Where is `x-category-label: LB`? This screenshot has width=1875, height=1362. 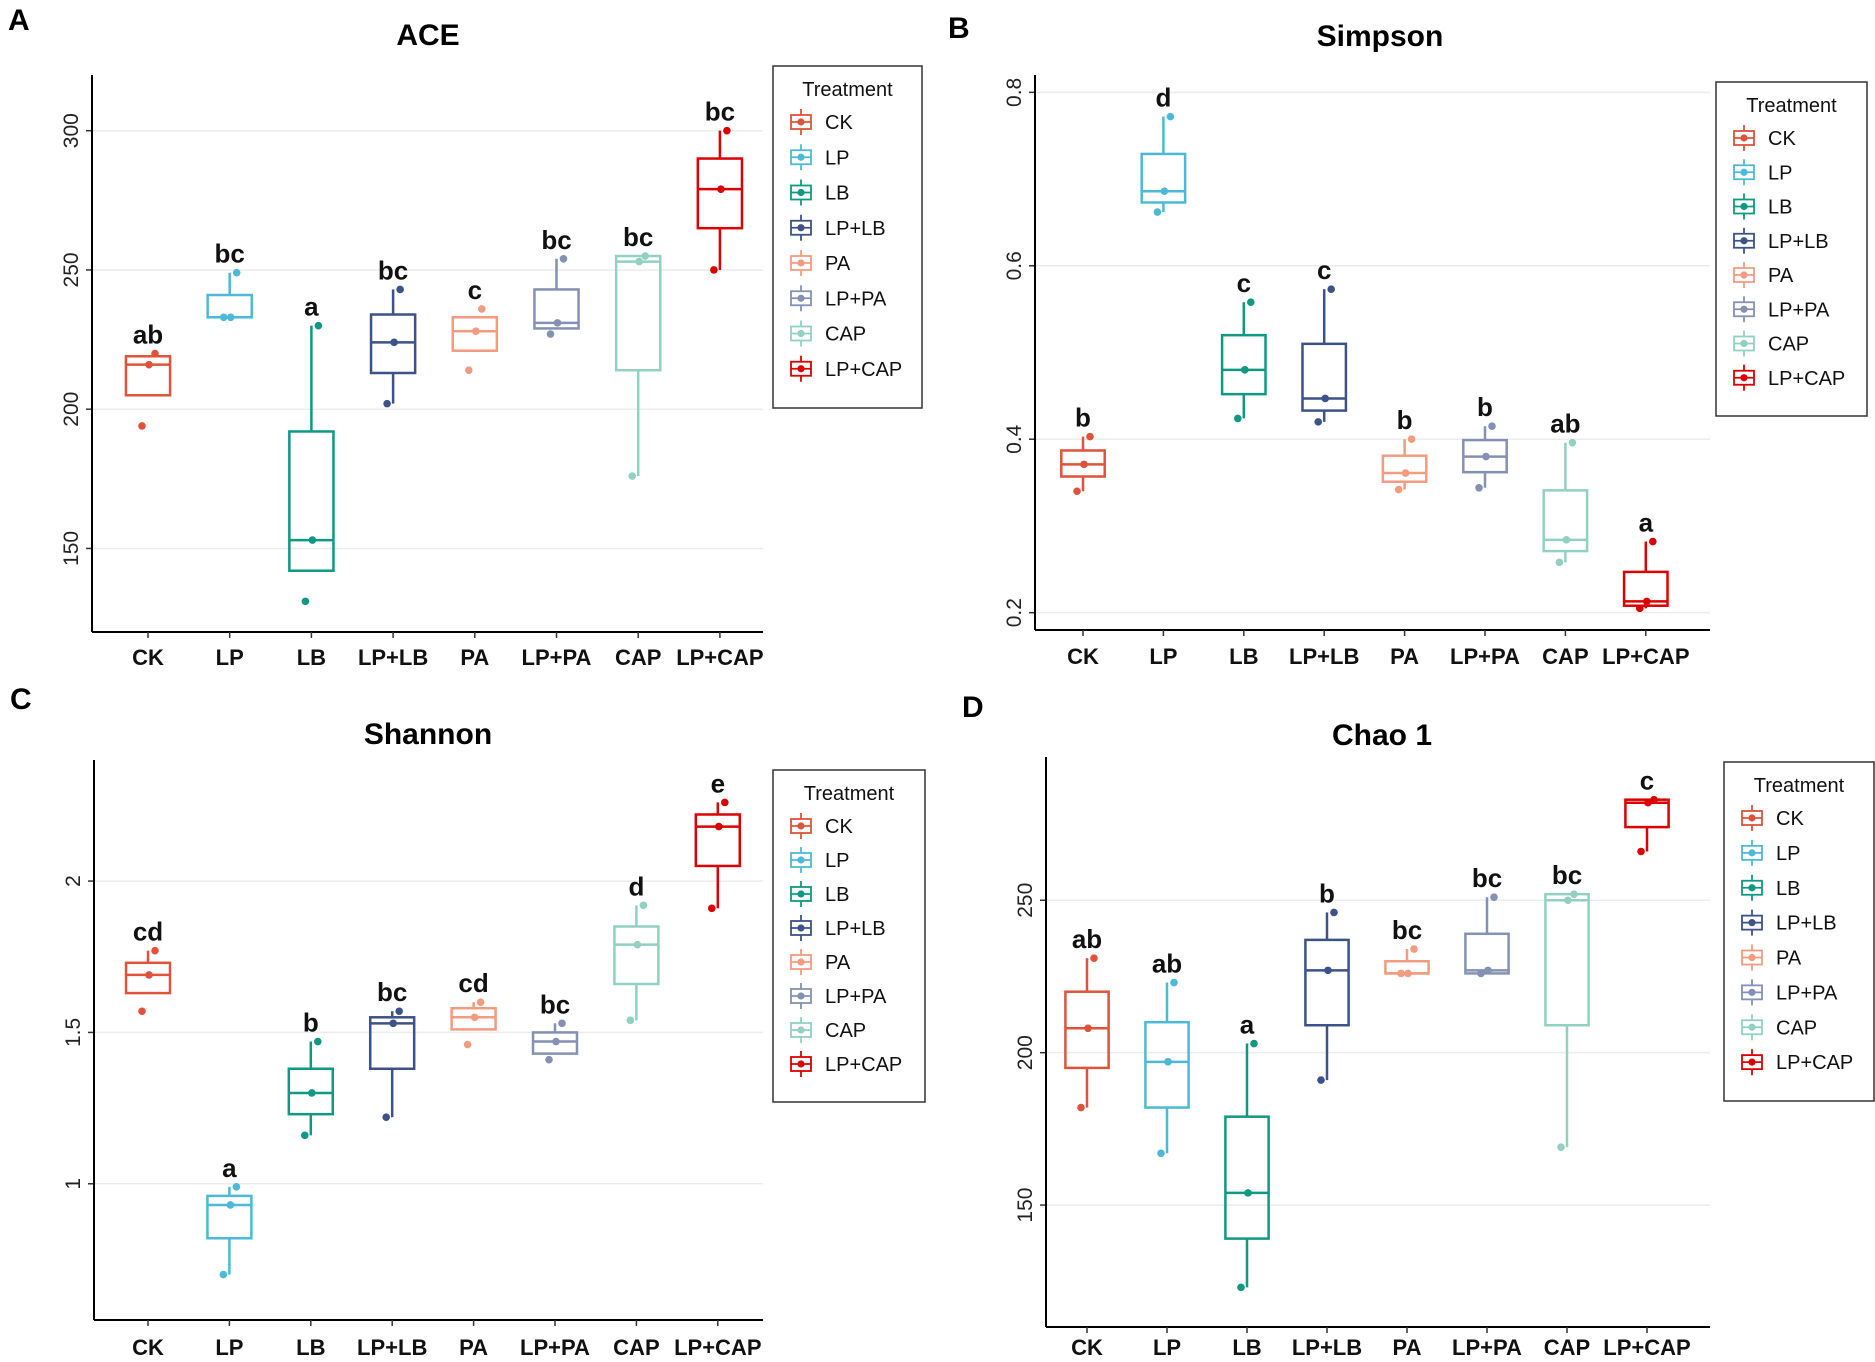 x-category-label: LB is located at coordinates (1246, 1347).